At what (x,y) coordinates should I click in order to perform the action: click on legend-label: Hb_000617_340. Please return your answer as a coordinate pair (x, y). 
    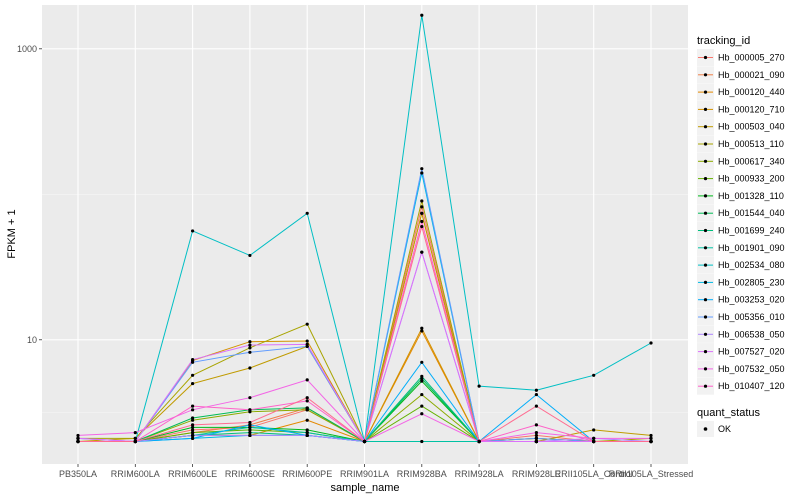
    Looking at the image, I should click on (751, 161).